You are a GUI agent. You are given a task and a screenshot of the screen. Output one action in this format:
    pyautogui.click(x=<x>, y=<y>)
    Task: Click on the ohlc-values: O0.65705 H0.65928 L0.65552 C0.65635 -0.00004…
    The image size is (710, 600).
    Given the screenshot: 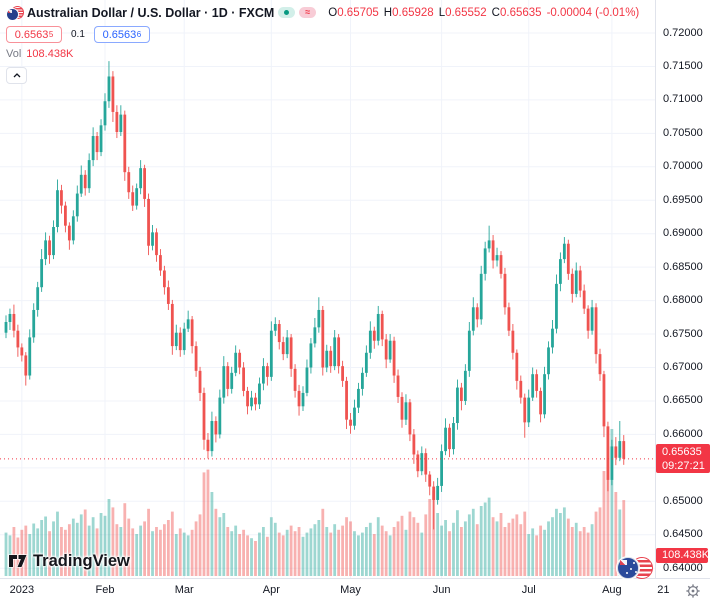 What is the action you would take?
    pyautogui.click(x=484, y=12)
    